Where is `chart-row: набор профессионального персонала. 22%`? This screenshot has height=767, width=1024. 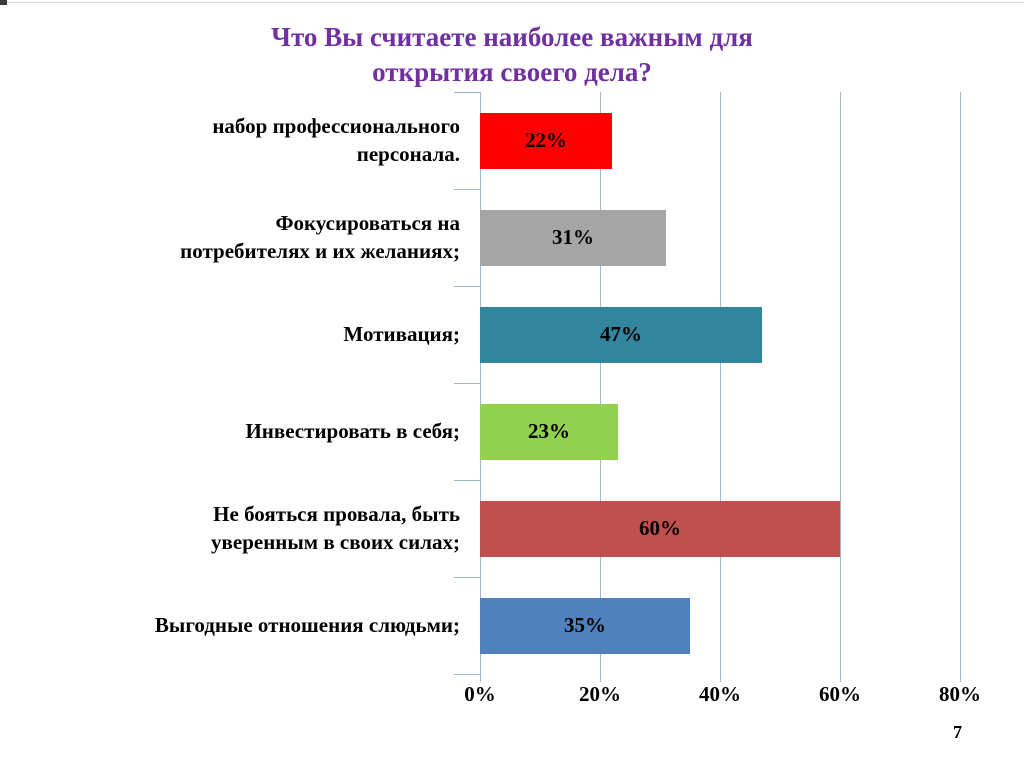 chart-row: набор профессионального персонала. 22% is located at coordinates (512, 140).